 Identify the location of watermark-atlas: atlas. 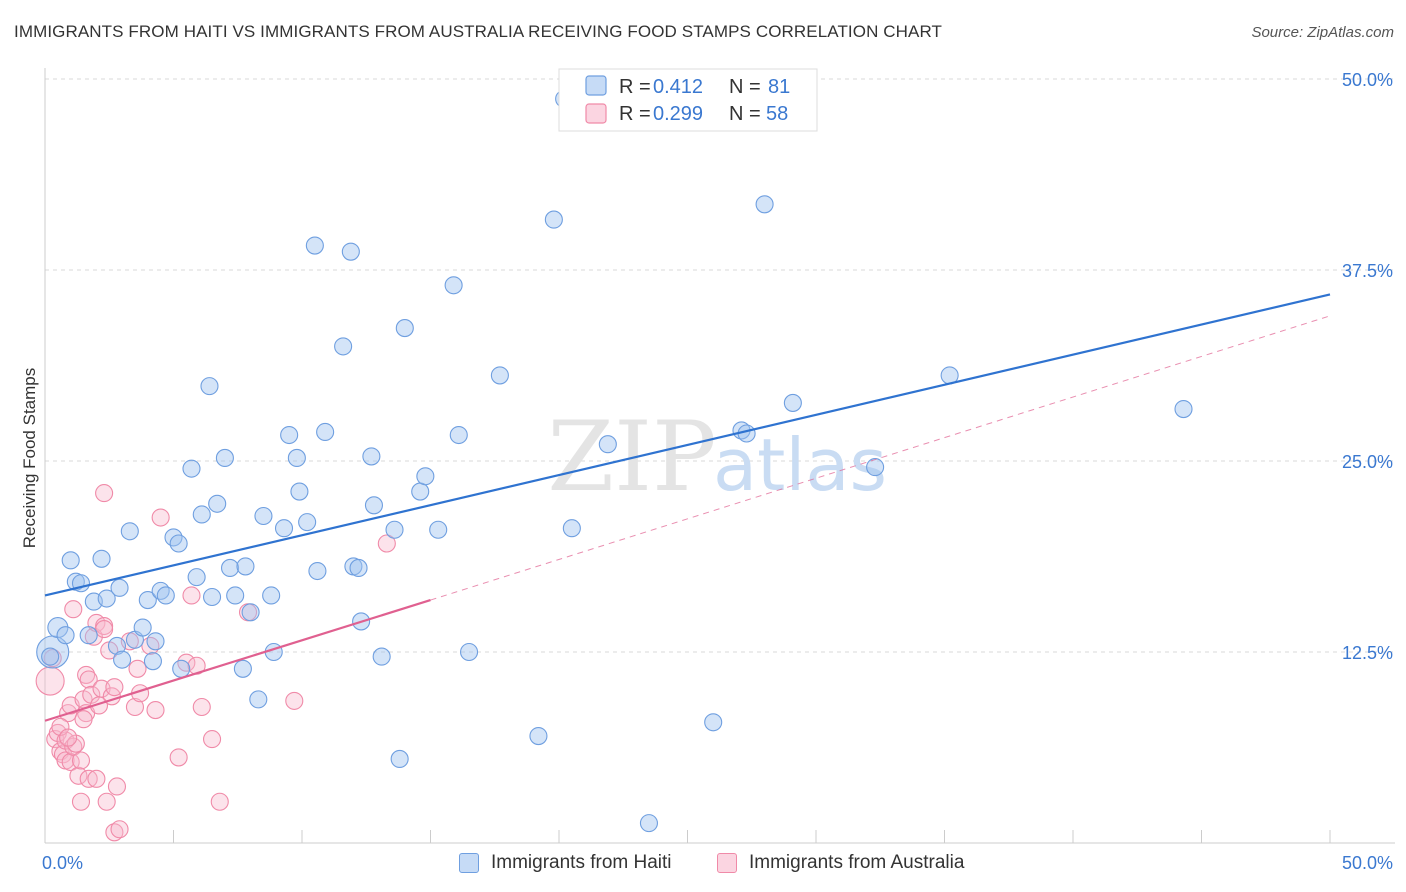
(800, 465).